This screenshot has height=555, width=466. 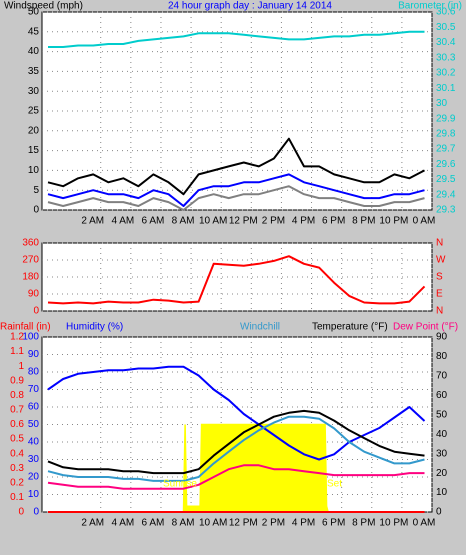 What do you see at coordinates (446, 164) in the screenshot?
I see `y2-tick-label: 29.6` at bounding box center [446, 164].